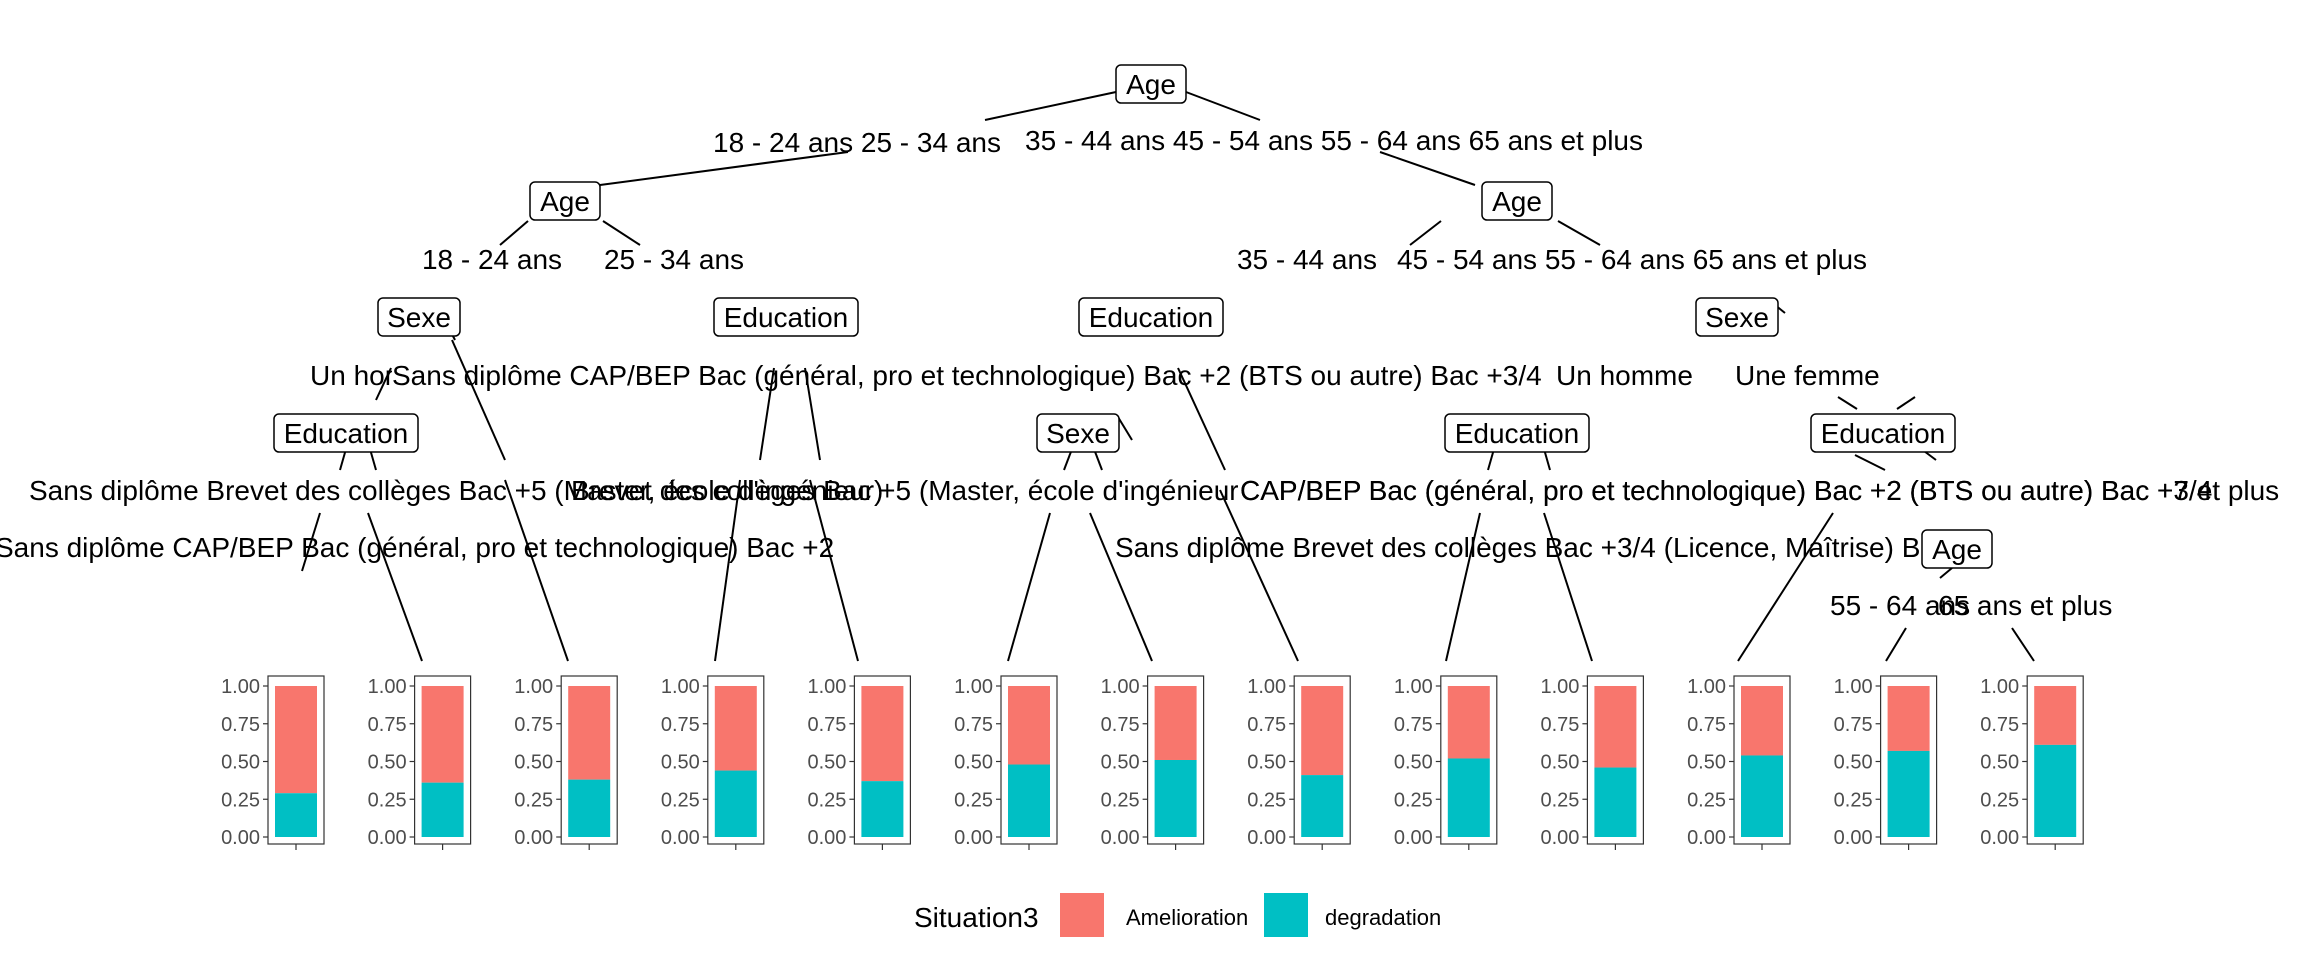 The height and width of the screenshot is (960, 2304). What do you see at coordinates (2025, 605) in the screenshot?
I see `edge-label: 65 ans et plus` at bounding box center [2025, 605].